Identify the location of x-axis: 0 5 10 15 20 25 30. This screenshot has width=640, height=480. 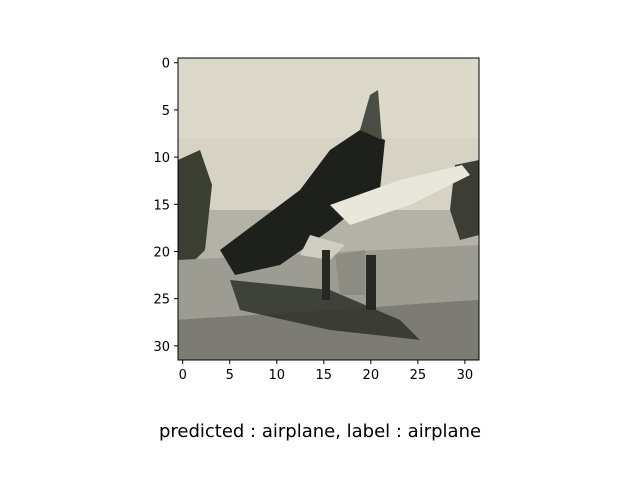
(326, 371).